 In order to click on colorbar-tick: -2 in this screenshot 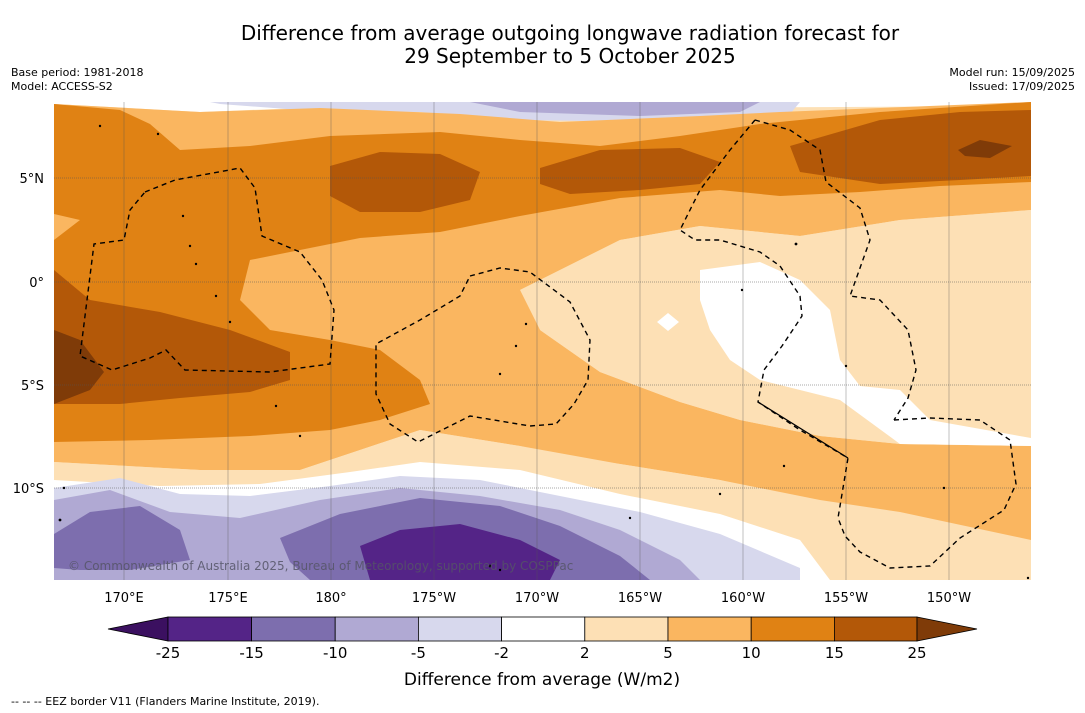, I will do `click(501, 653)`.